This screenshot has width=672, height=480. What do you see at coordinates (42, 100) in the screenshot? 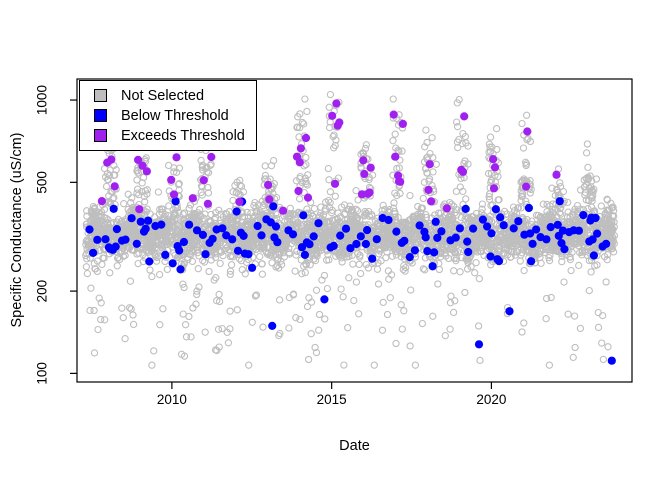
I see `y-tick-label: 1000` at bounding box center [42, 100].